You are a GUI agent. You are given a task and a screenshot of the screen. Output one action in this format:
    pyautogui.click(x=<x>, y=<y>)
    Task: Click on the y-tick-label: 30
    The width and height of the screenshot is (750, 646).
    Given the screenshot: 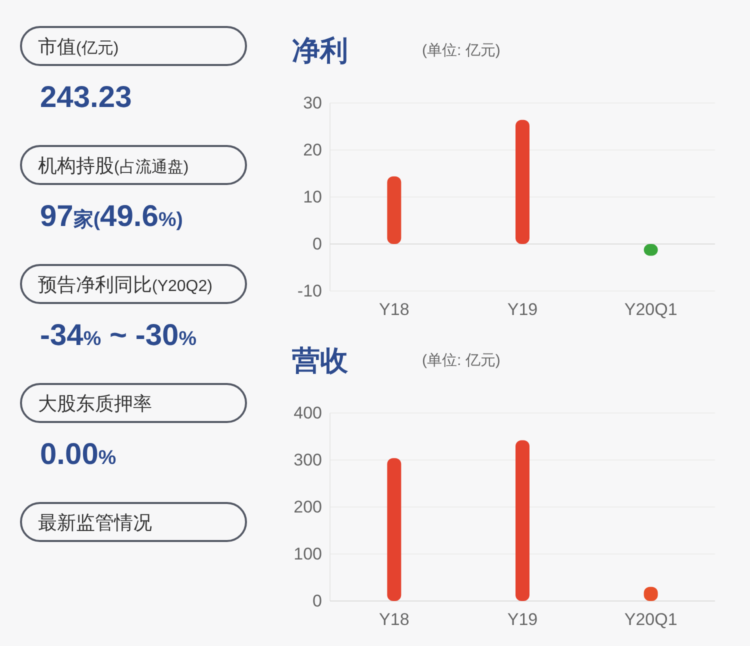 What is the action you would take?
    pyautogui.click(x=312, y=102)
    